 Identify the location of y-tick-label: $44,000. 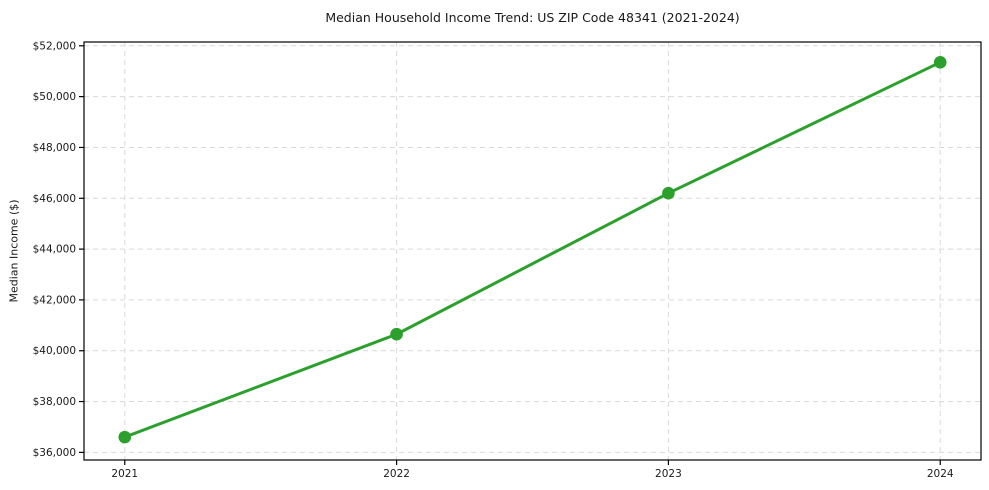
(54, 250).